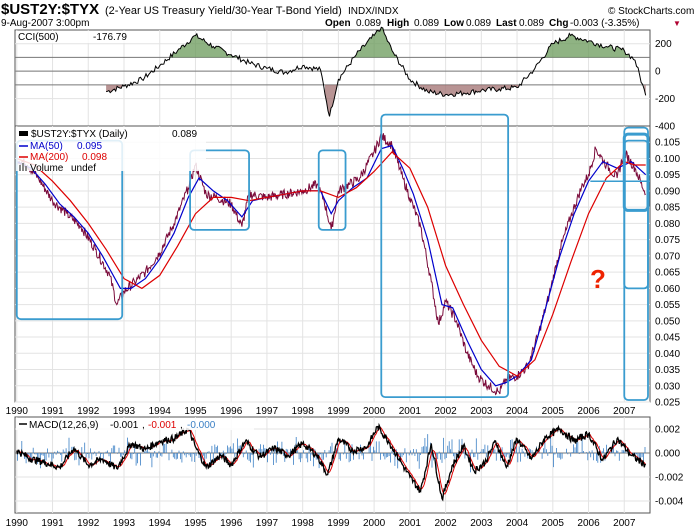 This screenshot has width=700, height=530. I want to click on macd-x-tick-label: 2002, so click(445, 523).